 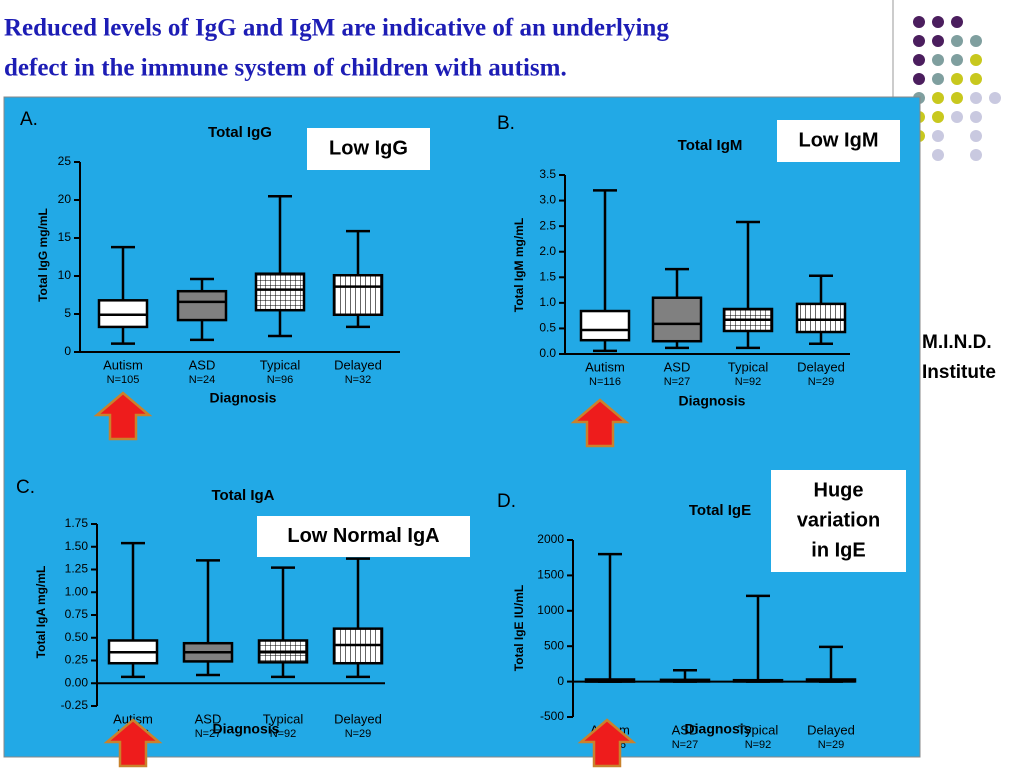 I want to click on panel-label: A., so click(x=29, y=119).